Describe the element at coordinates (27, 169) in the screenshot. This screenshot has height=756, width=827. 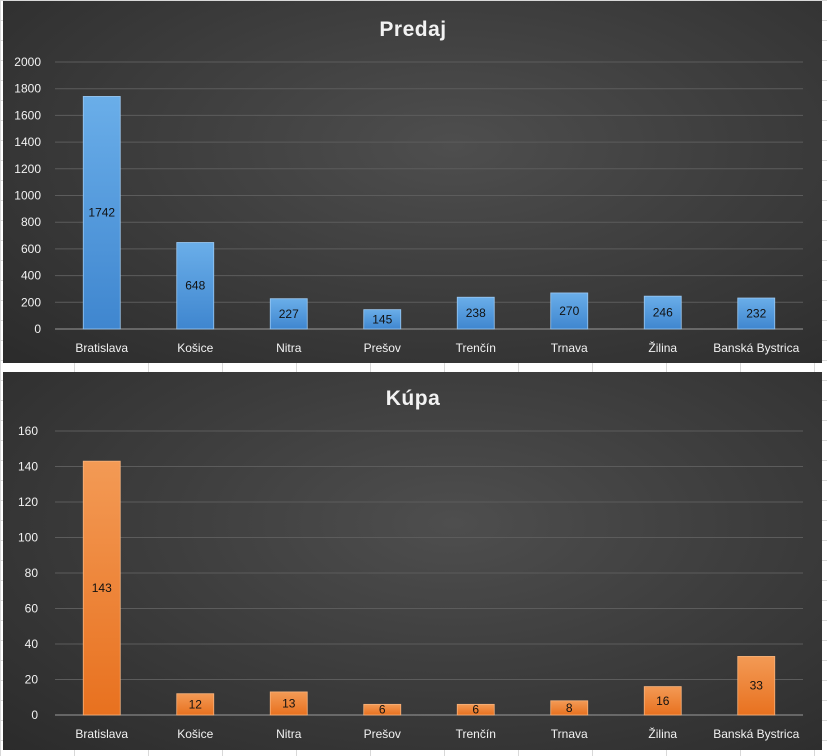
I see `y-tick-label: 1200` at that location.